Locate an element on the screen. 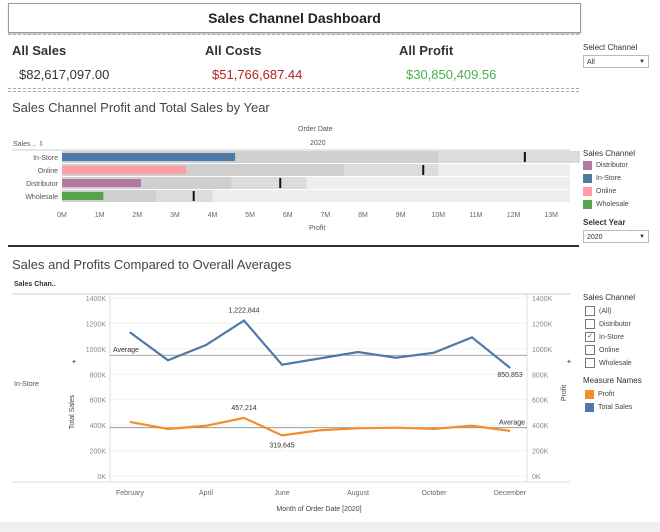  measure-item-total-sales: Total Sales is located at coordinates (608, 407).